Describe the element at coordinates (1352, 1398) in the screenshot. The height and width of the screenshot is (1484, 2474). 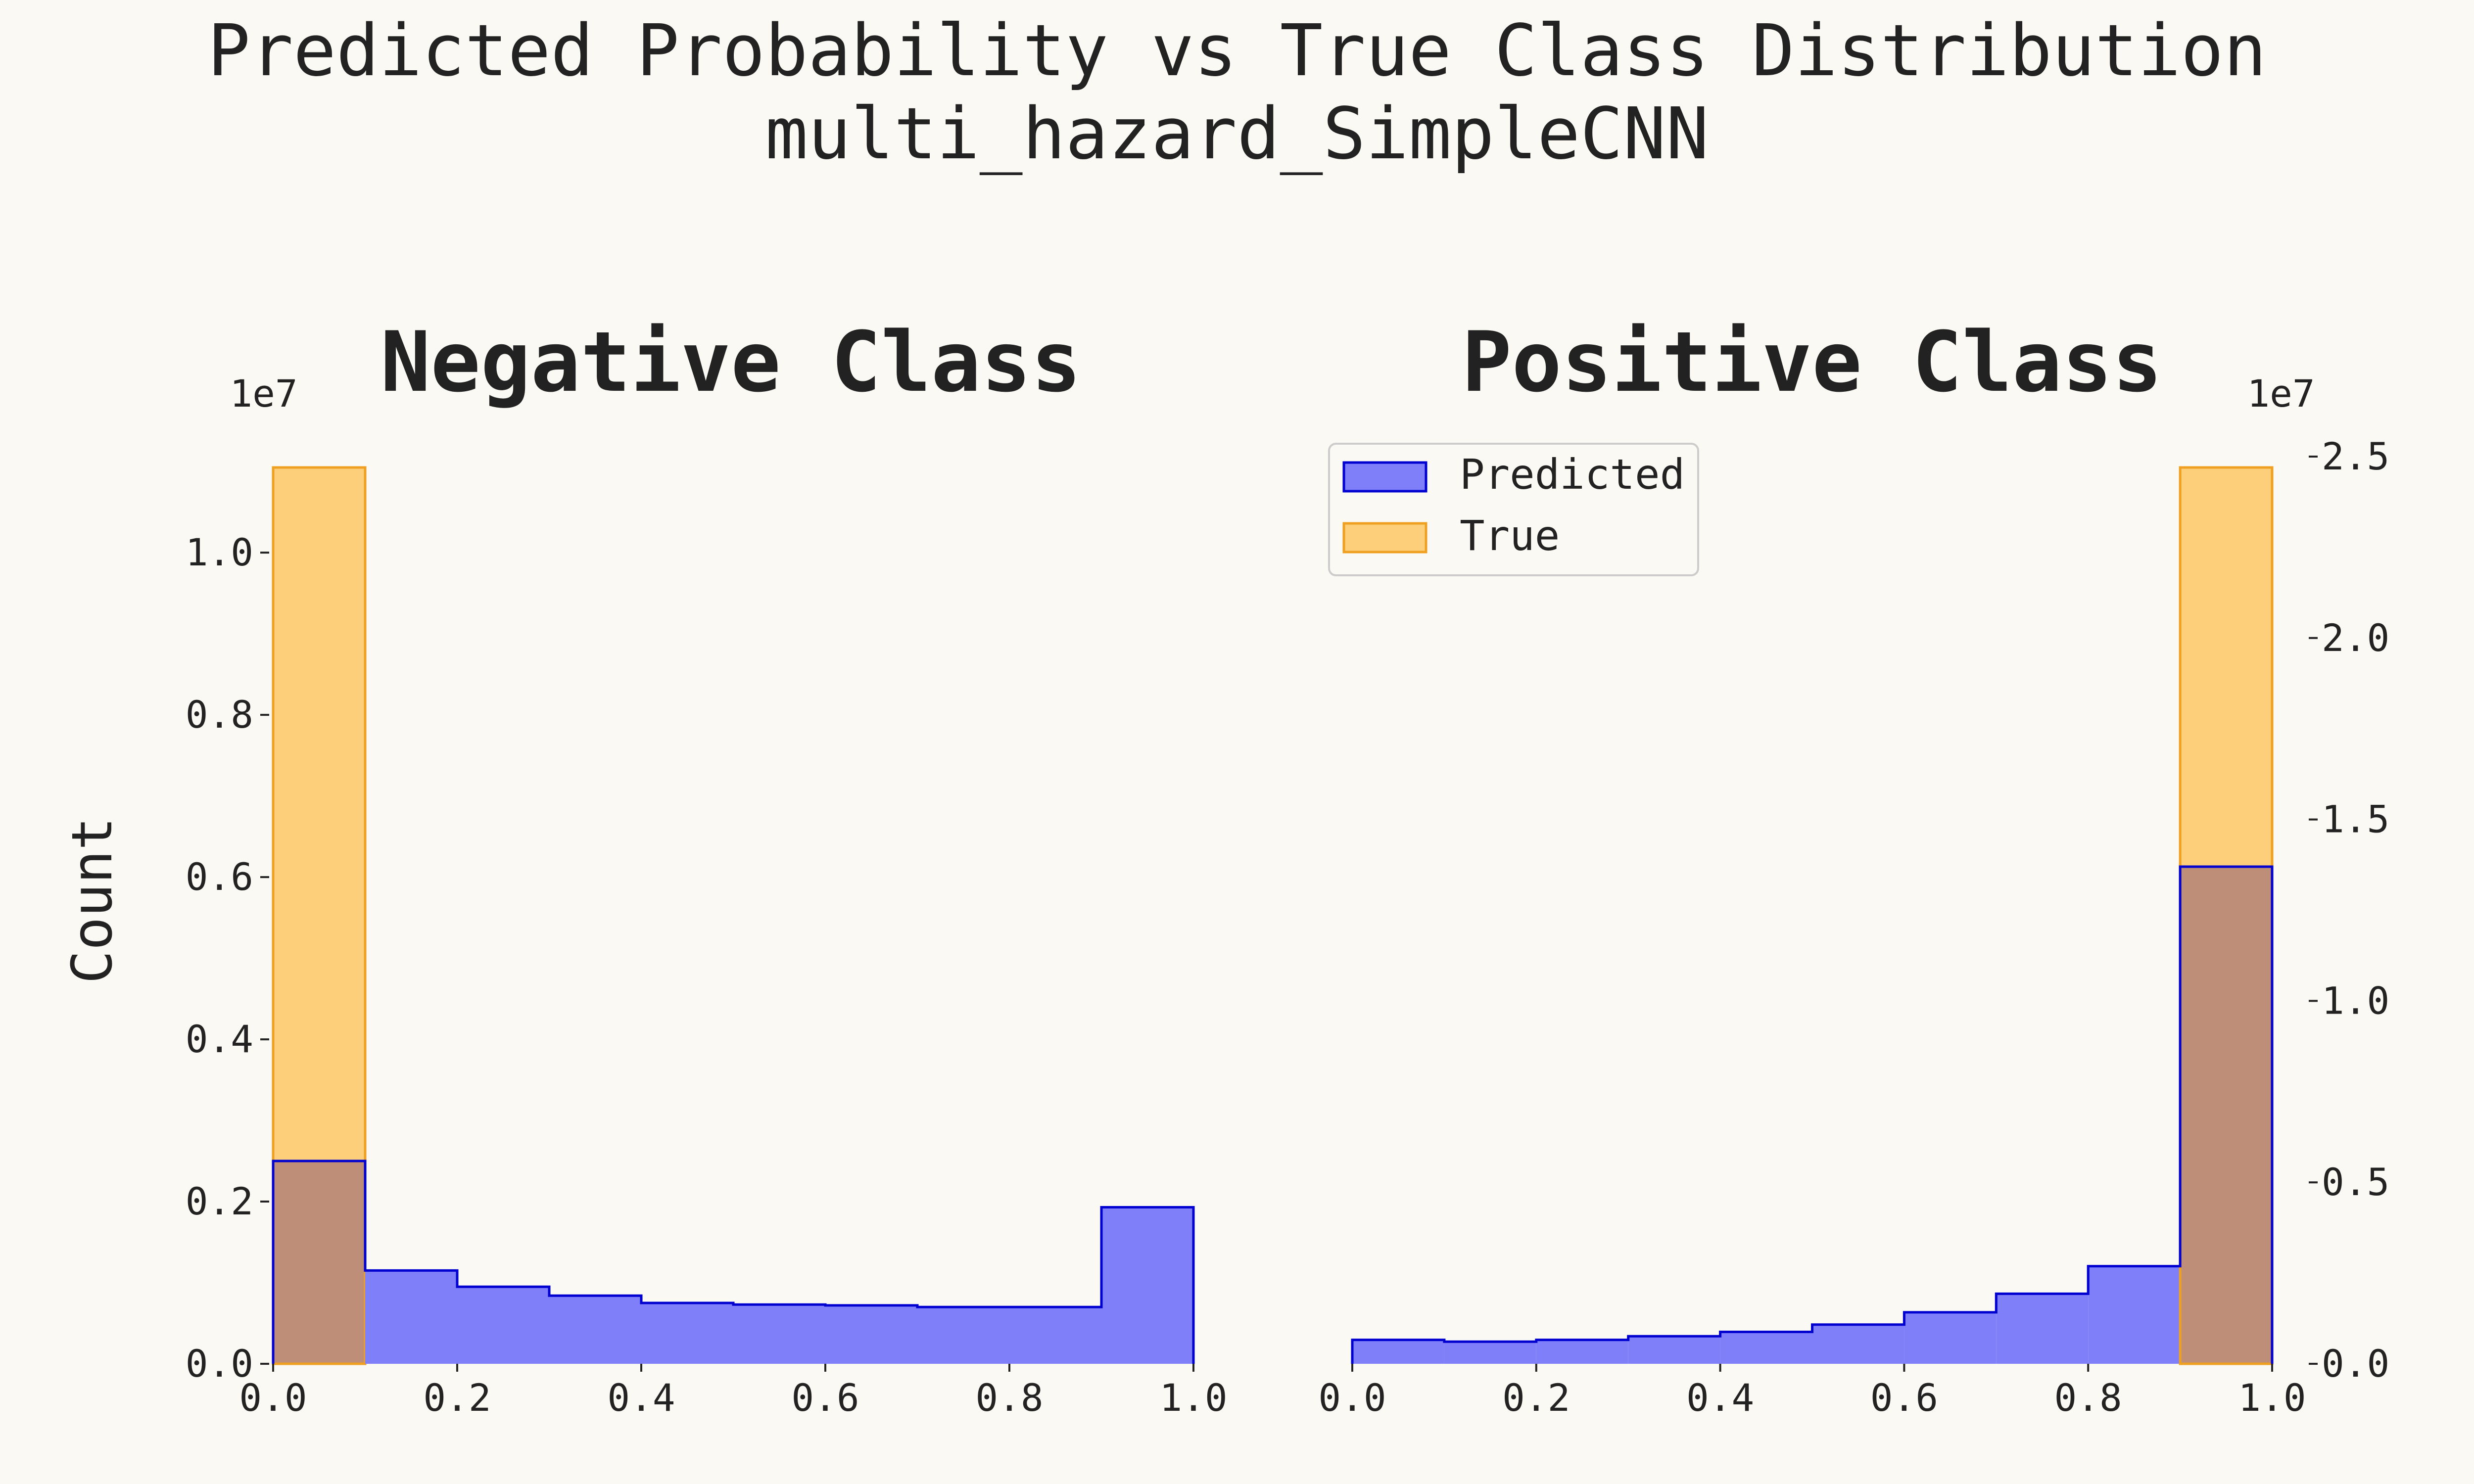
I see `positive-class-xtick-label-0: 0.0` at that location.